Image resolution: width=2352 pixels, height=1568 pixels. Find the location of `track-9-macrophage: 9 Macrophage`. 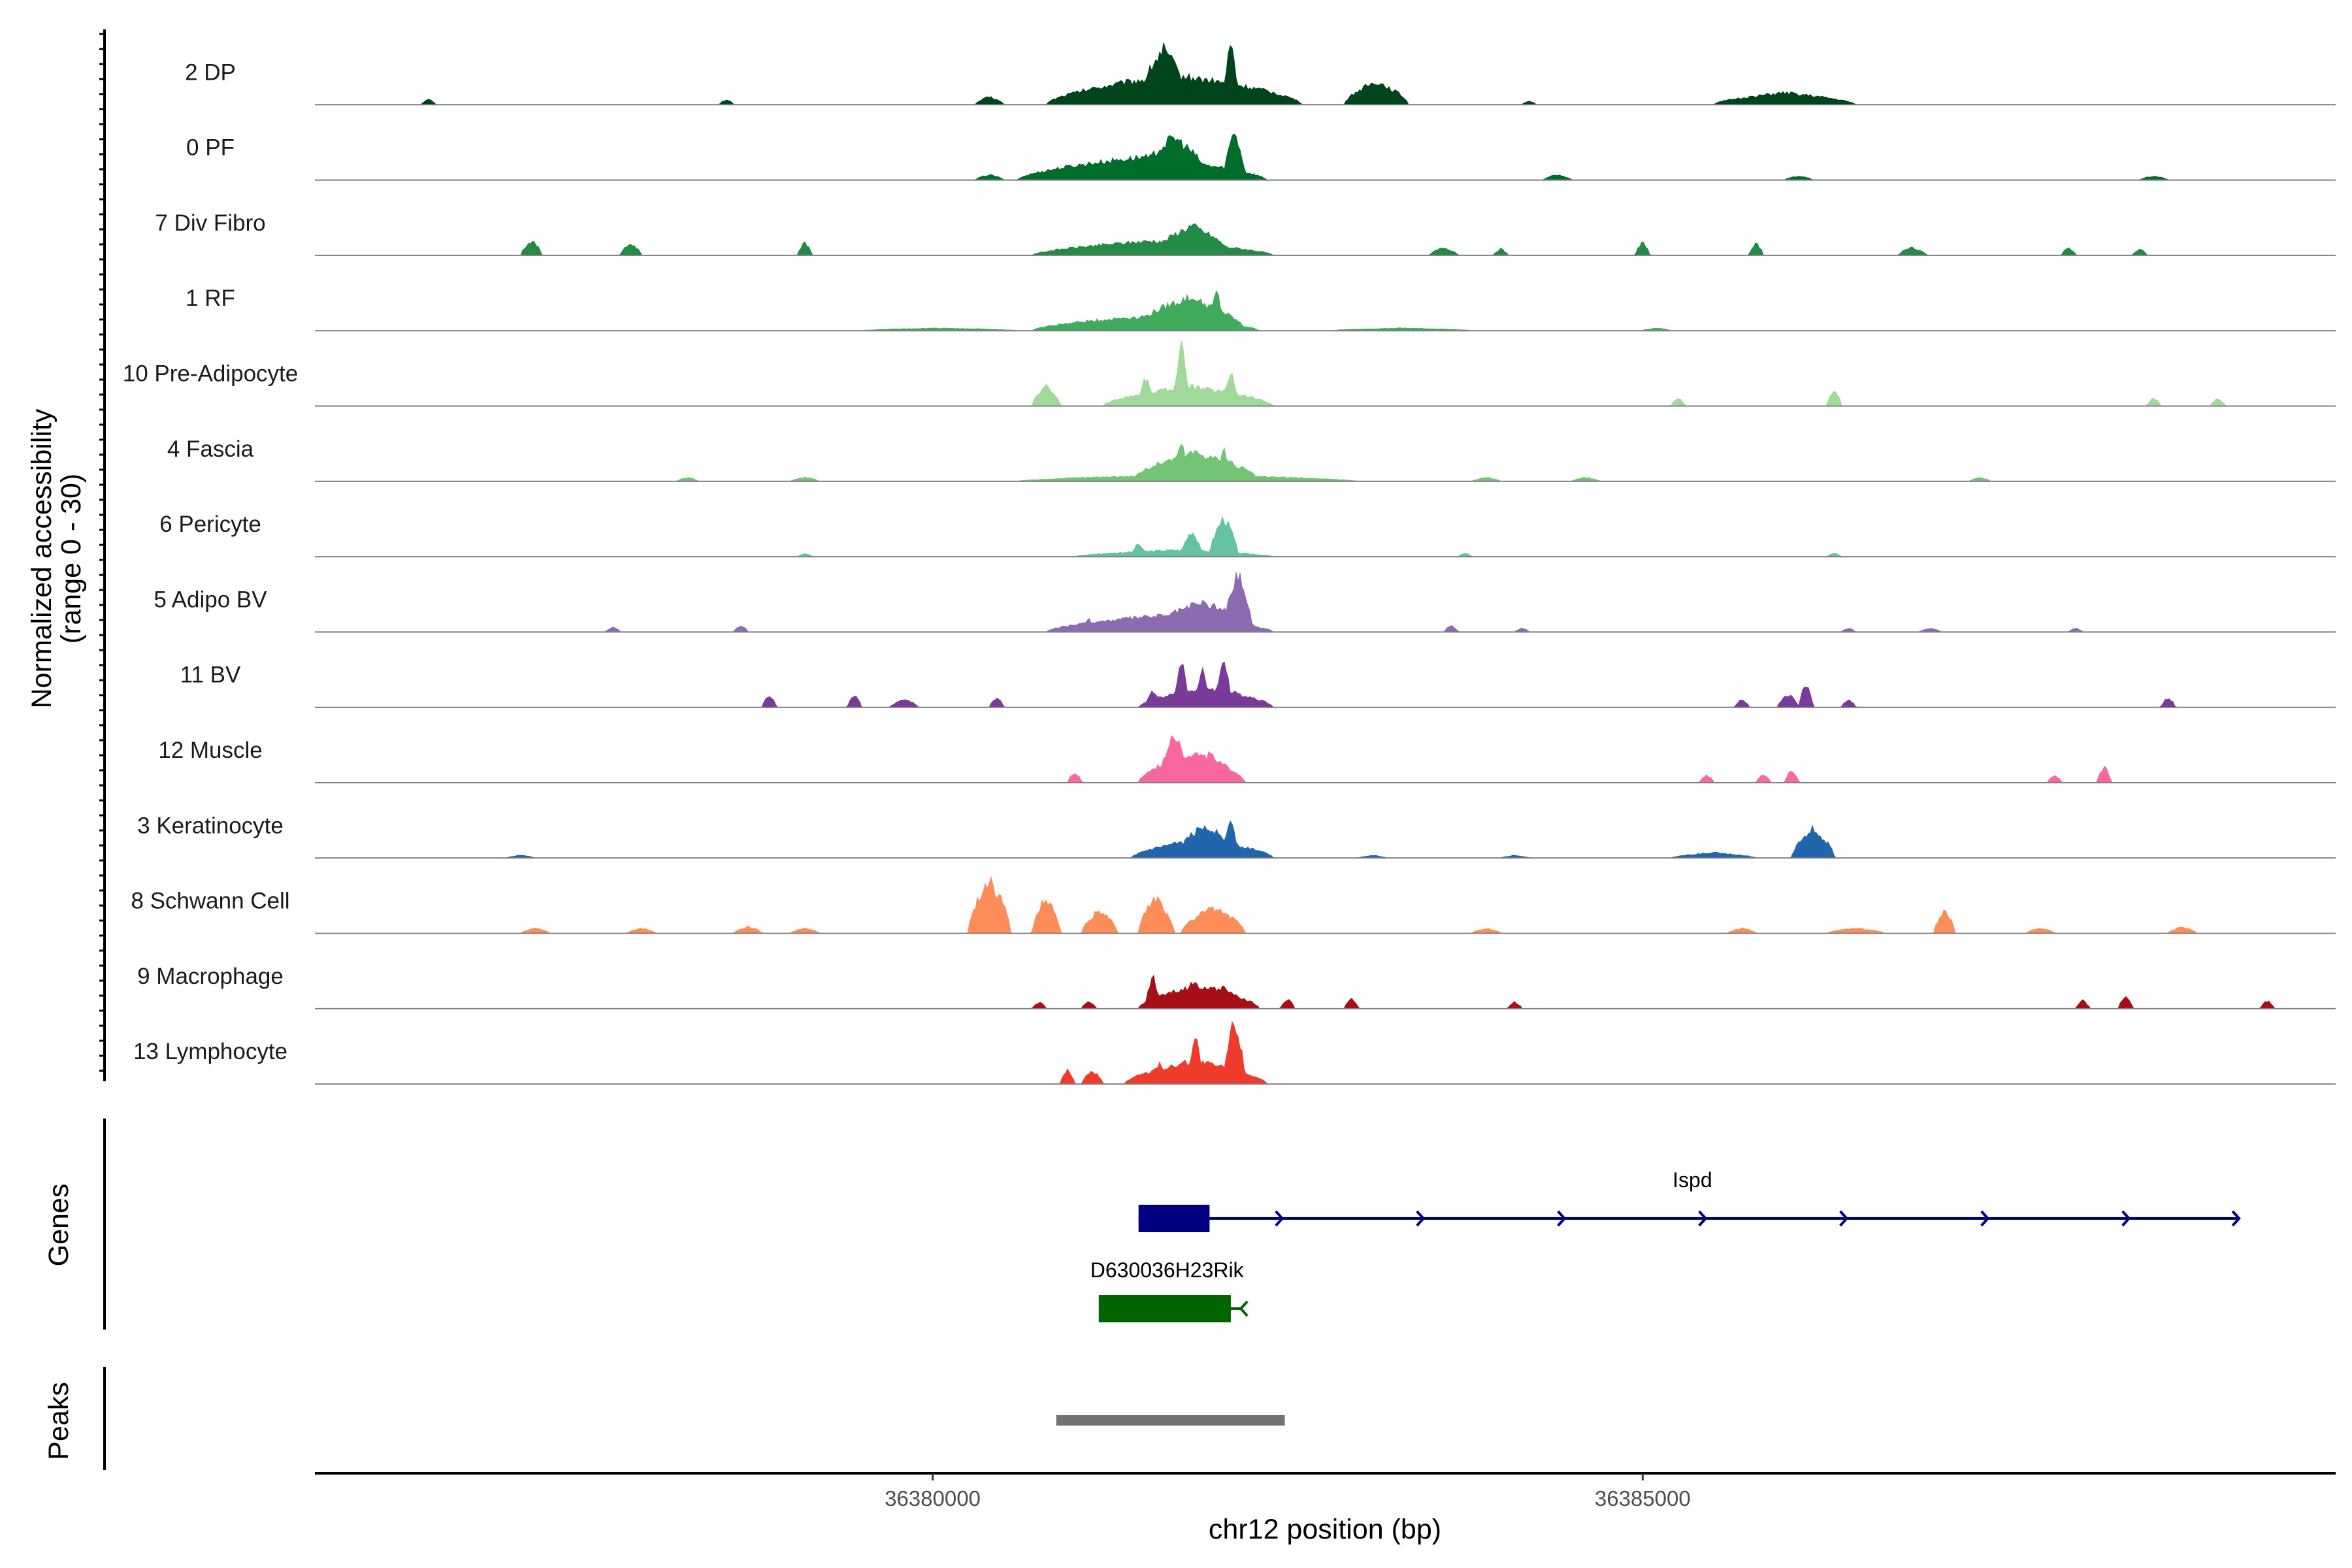

track-9-macrophage: 9 Macrophage is located at coordinates (1236, 986).